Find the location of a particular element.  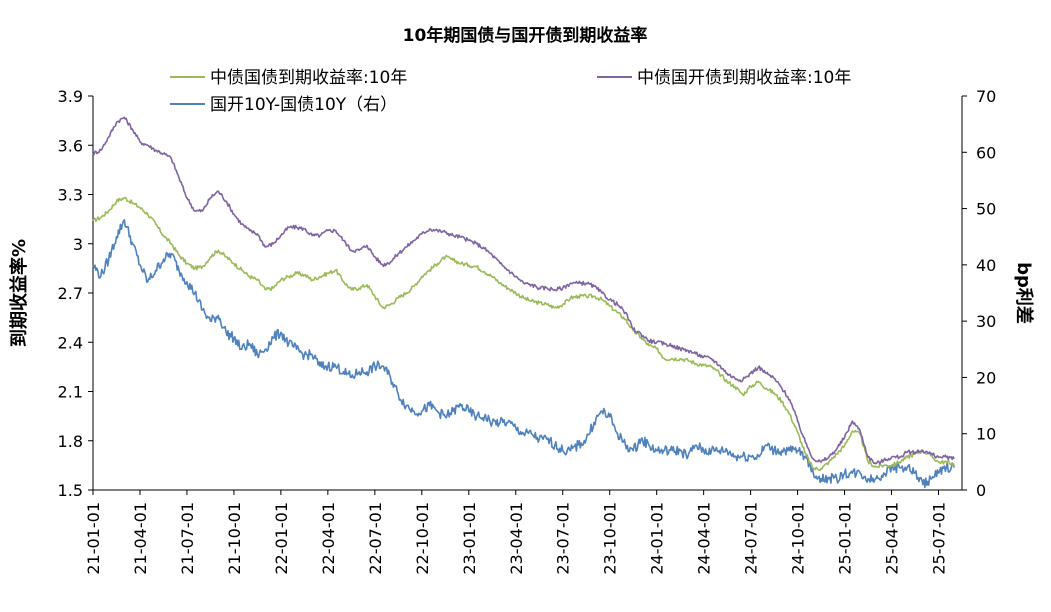

left-tick-label: 2.1 is located at coordinates (70, 392).